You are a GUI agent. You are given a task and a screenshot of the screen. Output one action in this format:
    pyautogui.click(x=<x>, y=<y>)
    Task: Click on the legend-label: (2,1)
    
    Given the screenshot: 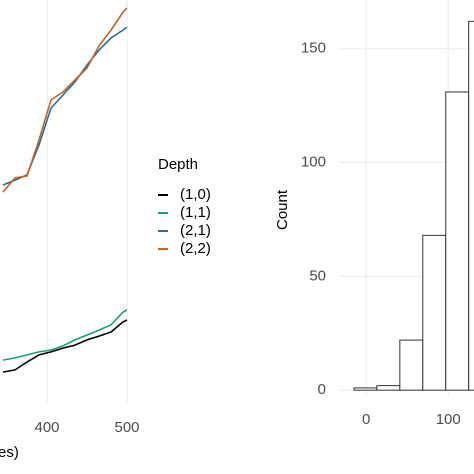 What is the action you would take?
    pyautogui.click(x=195, y=230)
    